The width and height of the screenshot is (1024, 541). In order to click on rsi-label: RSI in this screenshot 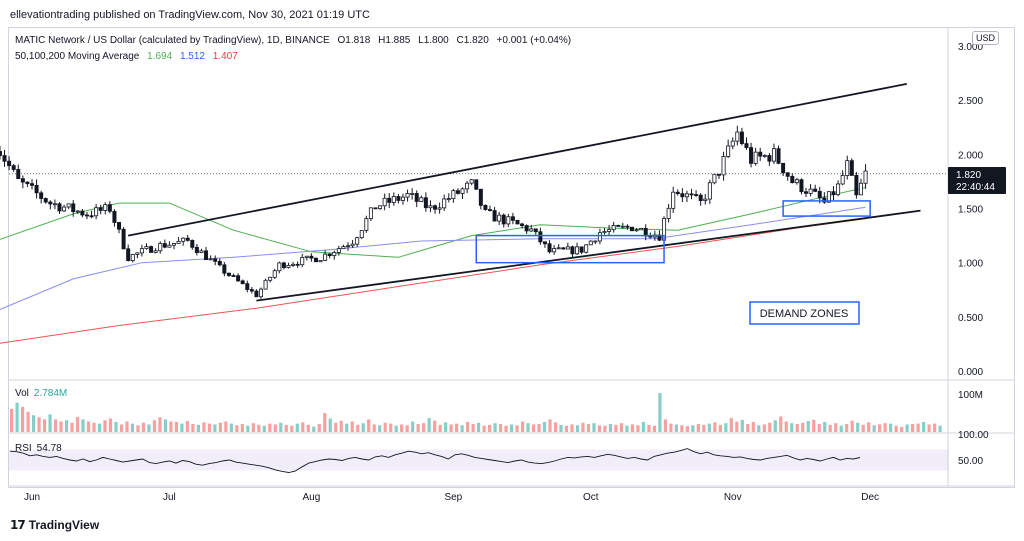, I will do `click(23, 448)`.